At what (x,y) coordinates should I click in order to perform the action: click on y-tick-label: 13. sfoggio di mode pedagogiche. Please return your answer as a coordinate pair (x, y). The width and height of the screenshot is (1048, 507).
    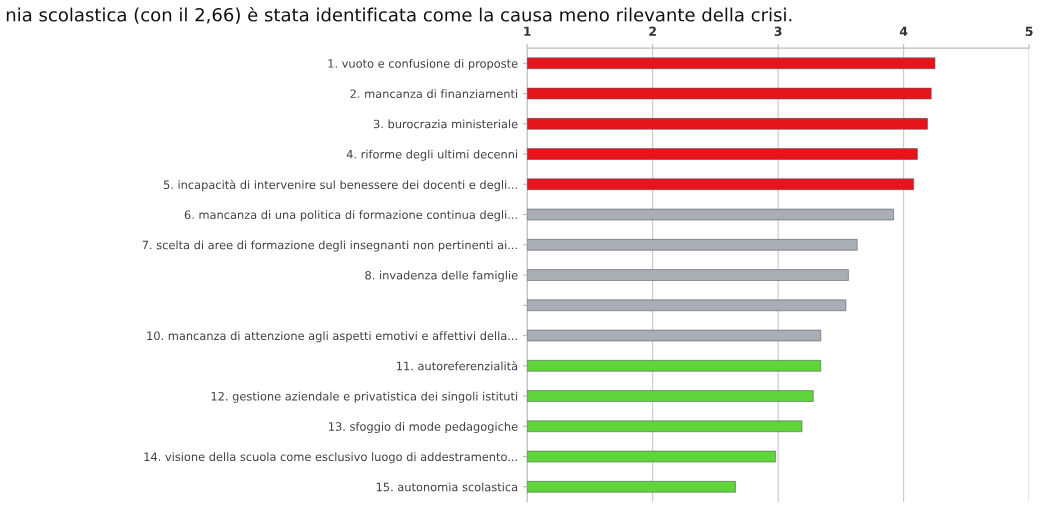
    Looking at the image, I should click on (423, 427).